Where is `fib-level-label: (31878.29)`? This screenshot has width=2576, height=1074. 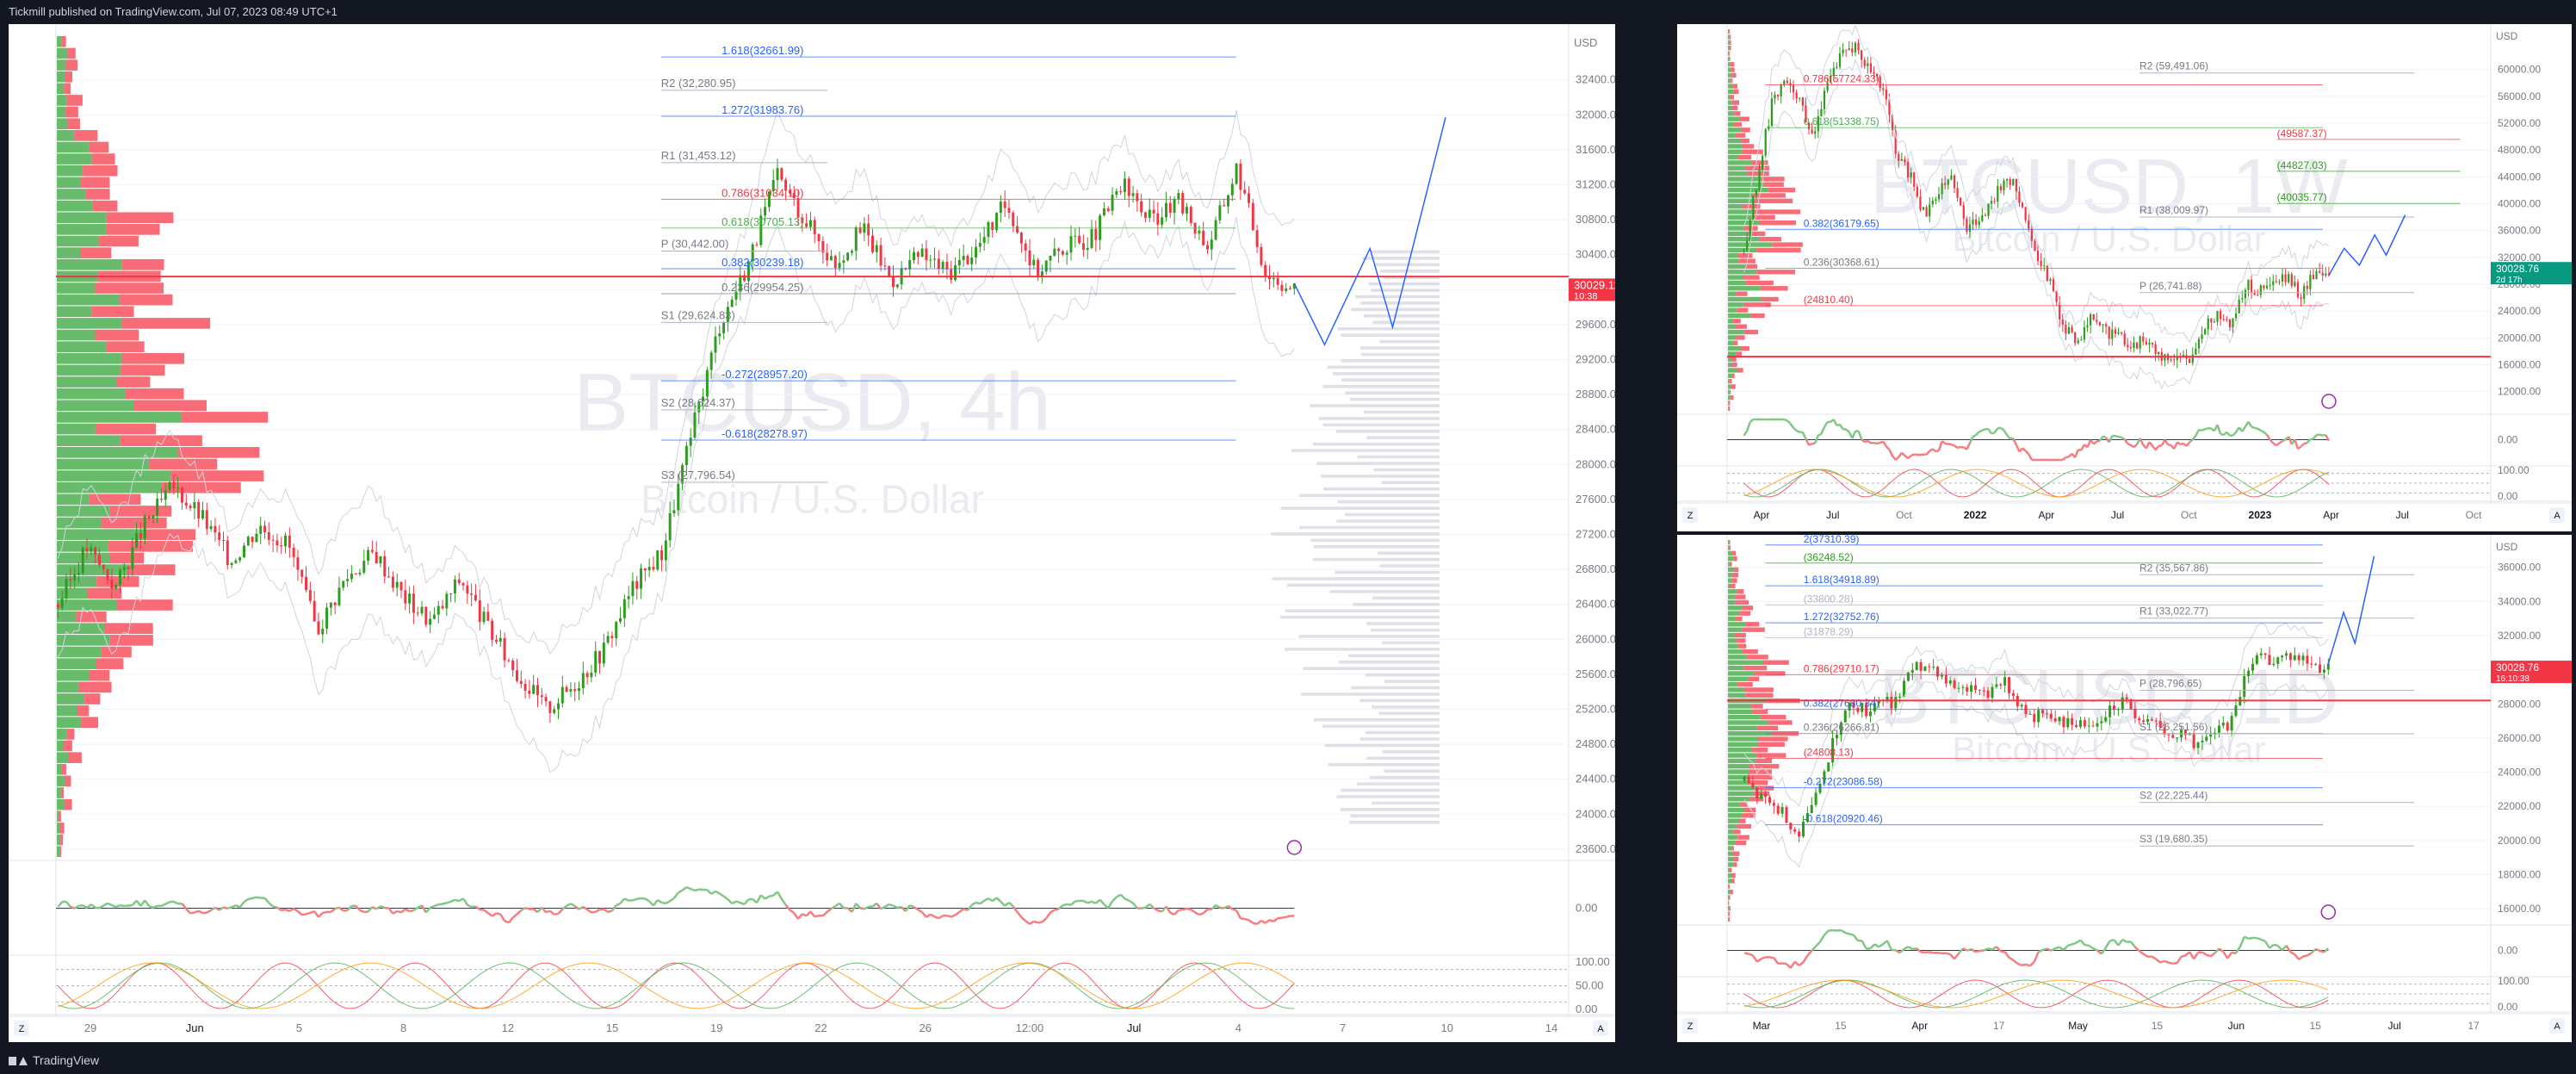
fib-level-label: (31878.29) is located at coordinates (1829, 631).